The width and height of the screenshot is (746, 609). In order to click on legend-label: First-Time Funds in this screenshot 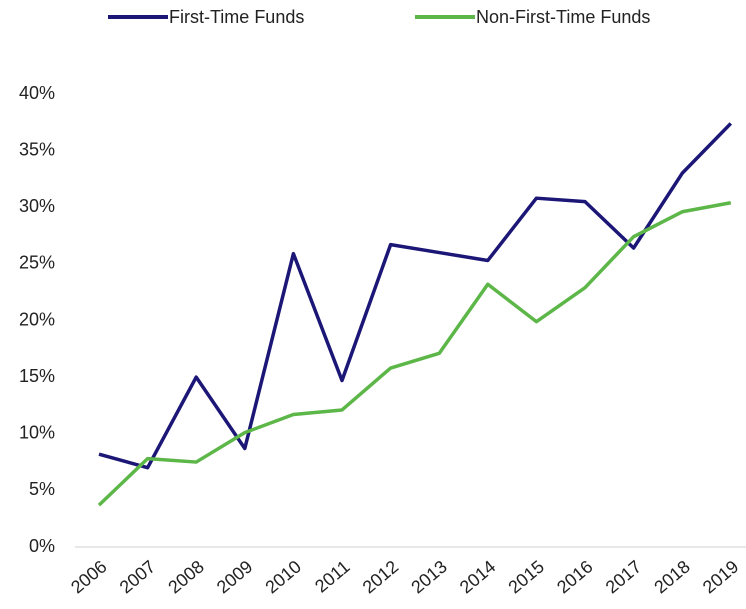, I will do `click(236, 17)`.